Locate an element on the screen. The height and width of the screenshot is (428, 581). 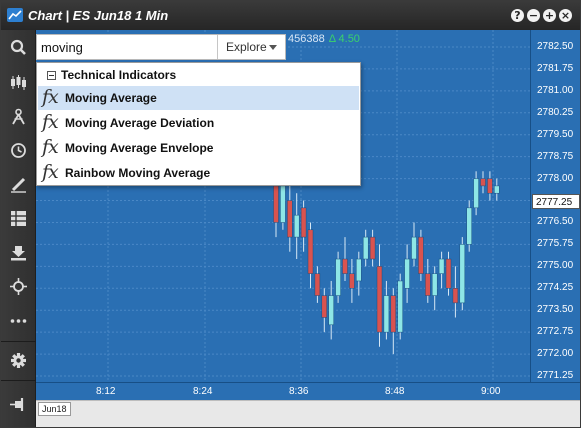
y-tick-label: 2772.00 is located at coordinates (555, 354).